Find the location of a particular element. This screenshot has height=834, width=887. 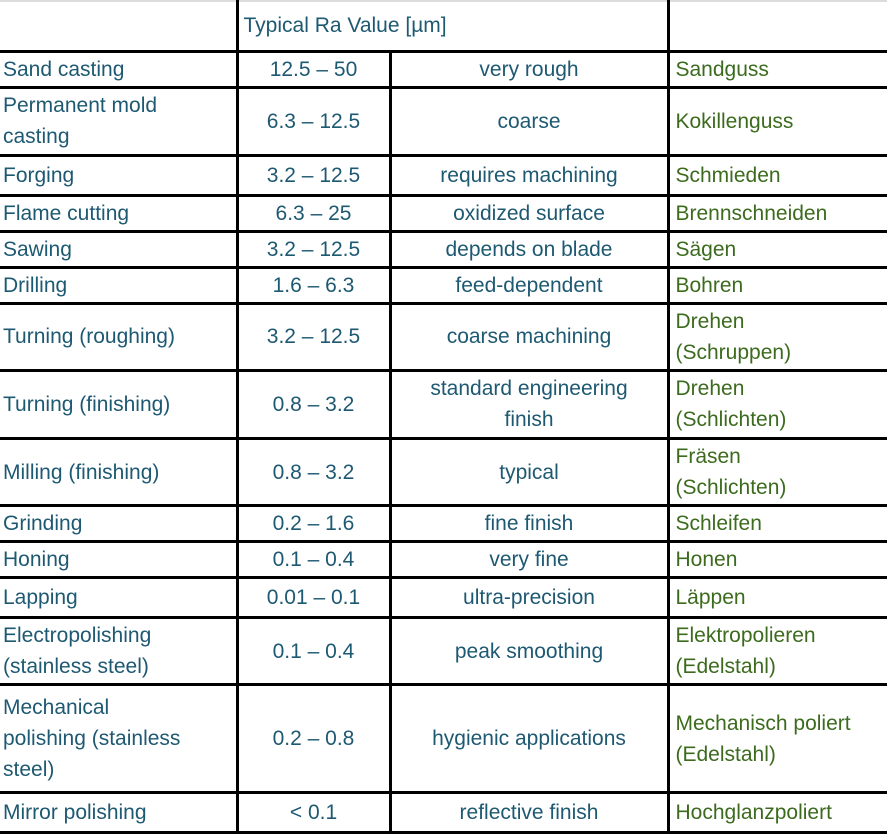

ra-value-column-header: Typical Ra Value [µm] is located at coordinates (453, 26).